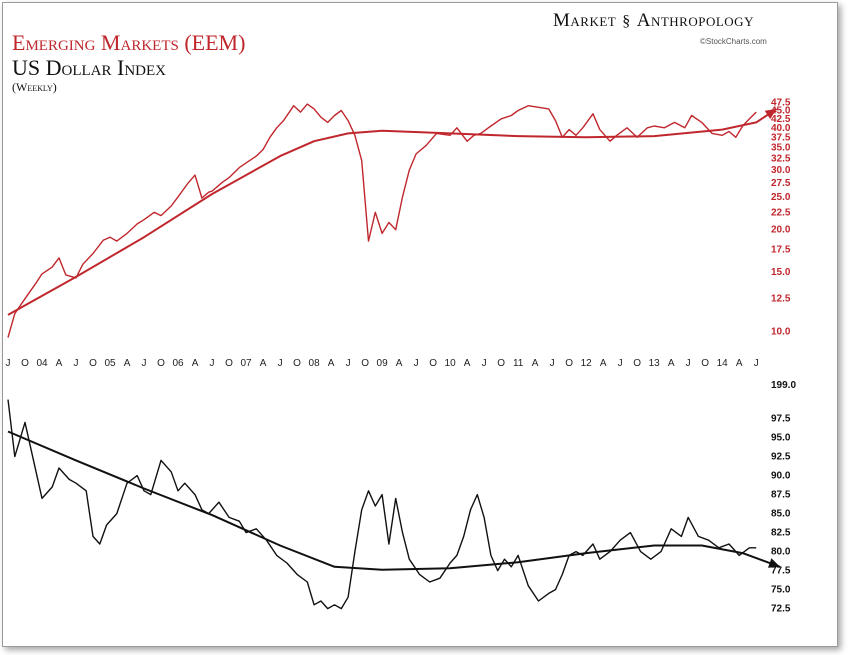 The width and height of the screenshot is (848, 655). Describe the element at coordinates (781, 103) in the screenshot. I see `eem-ytick-label: 47.5` at that location.